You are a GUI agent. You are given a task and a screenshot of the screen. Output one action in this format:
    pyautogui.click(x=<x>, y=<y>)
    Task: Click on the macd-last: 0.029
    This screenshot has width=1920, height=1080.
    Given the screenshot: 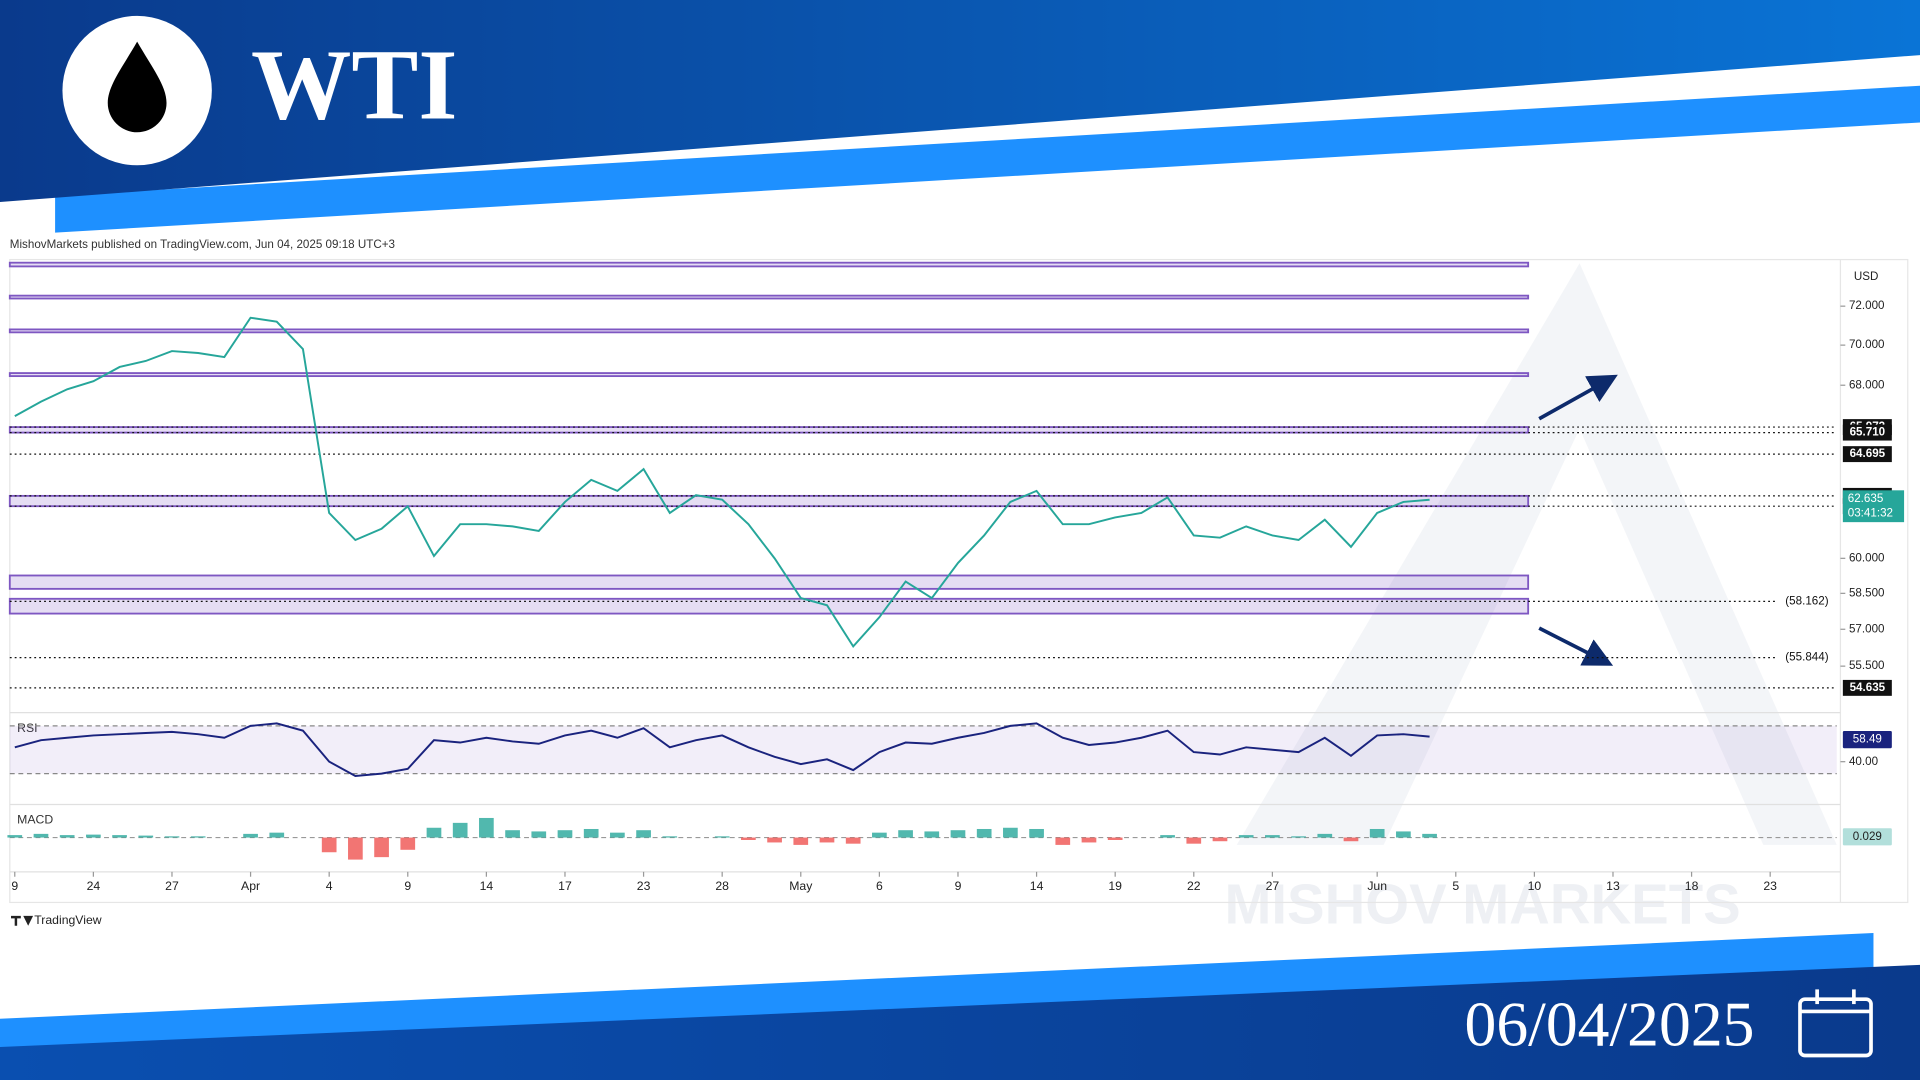 What is the action you would take?
    pyautogui.click(x=1867, y=836)
    